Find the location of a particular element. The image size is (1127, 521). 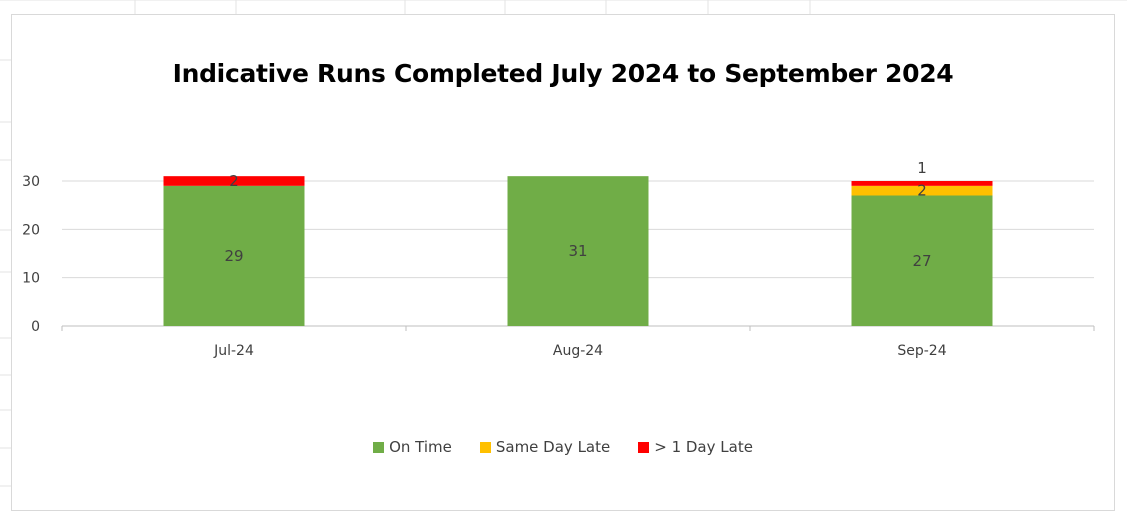

legend-item: > 1 Day Late is located at coordinates (695, 447).